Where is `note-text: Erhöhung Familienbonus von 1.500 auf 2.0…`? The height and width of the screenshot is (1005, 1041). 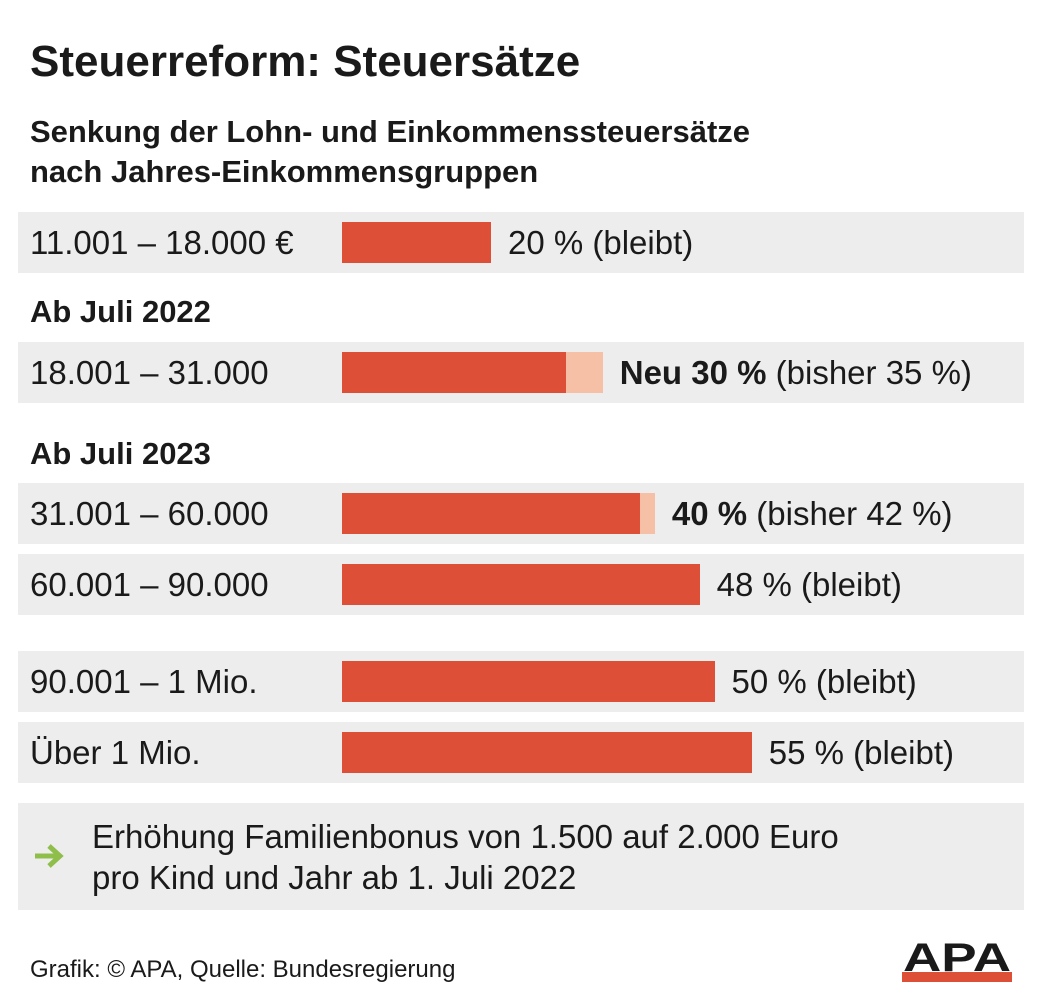 note-text: Erhöhung Familienbonus von 1.500 auf 2.0… is located at coordinates (465, 857).